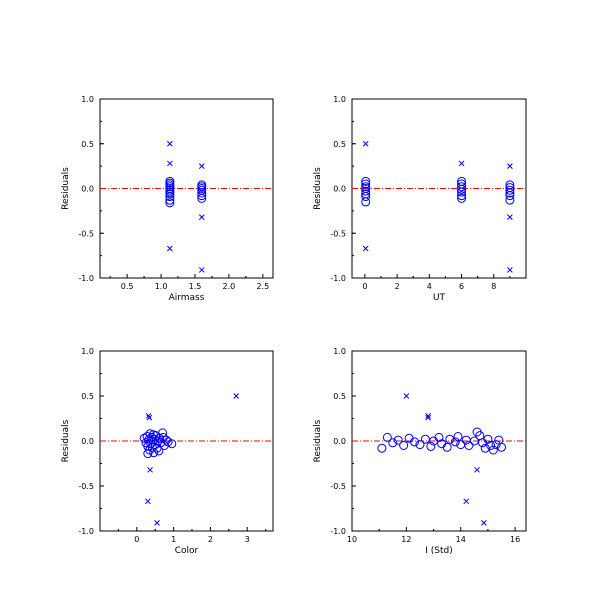 The height and width of the screenshot is (608, 608). What do you see at coordinates (127, 286) in the screenshot?
I see `x-tick-label: 0.5` at bounding box center [127, 286].